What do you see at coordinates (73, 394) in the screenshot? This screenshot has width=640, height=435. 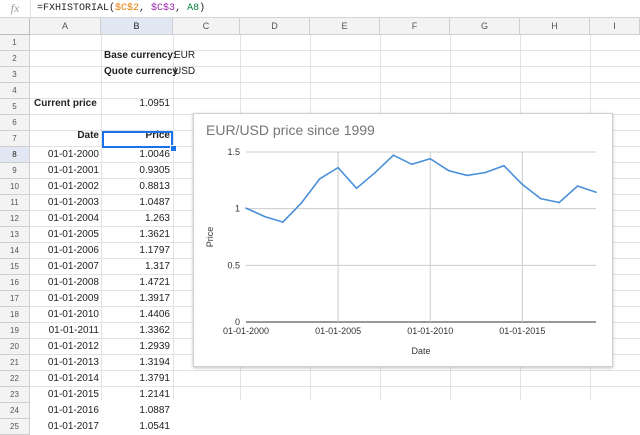 I see `date-cell: 01-01-2015` at bounding box center [73, 394].